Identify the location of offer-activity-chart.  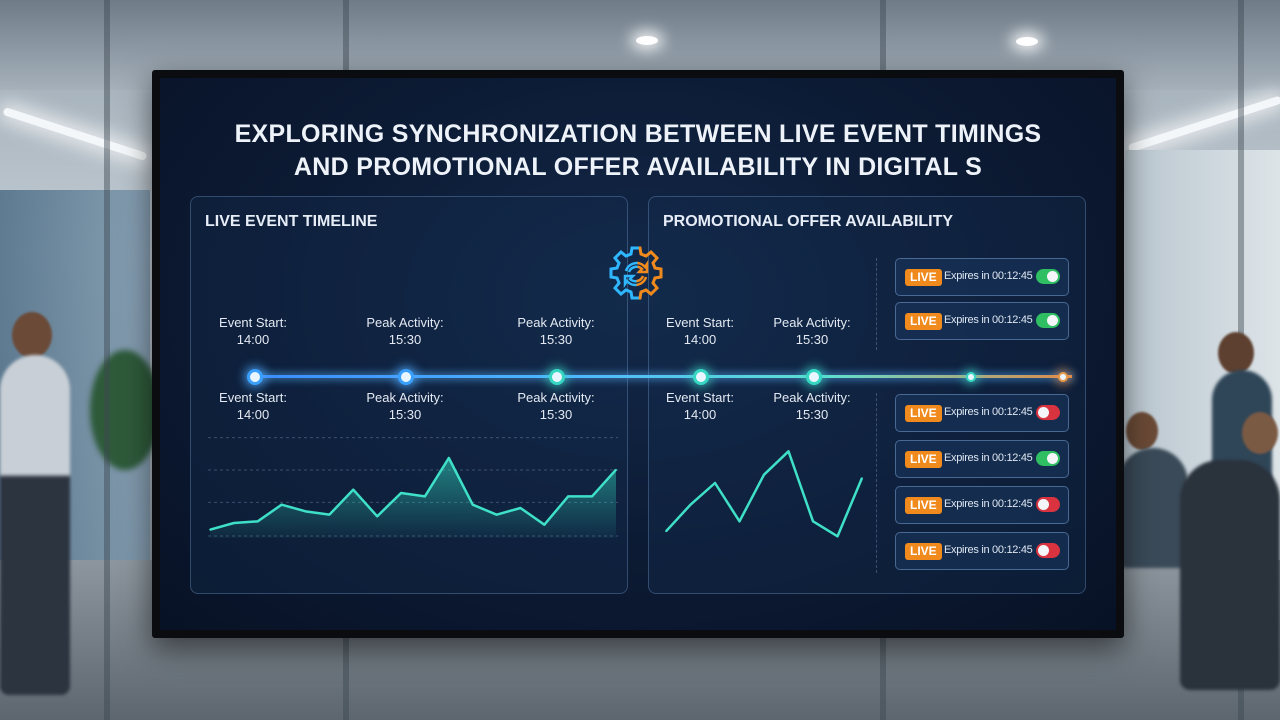
(764, 494).